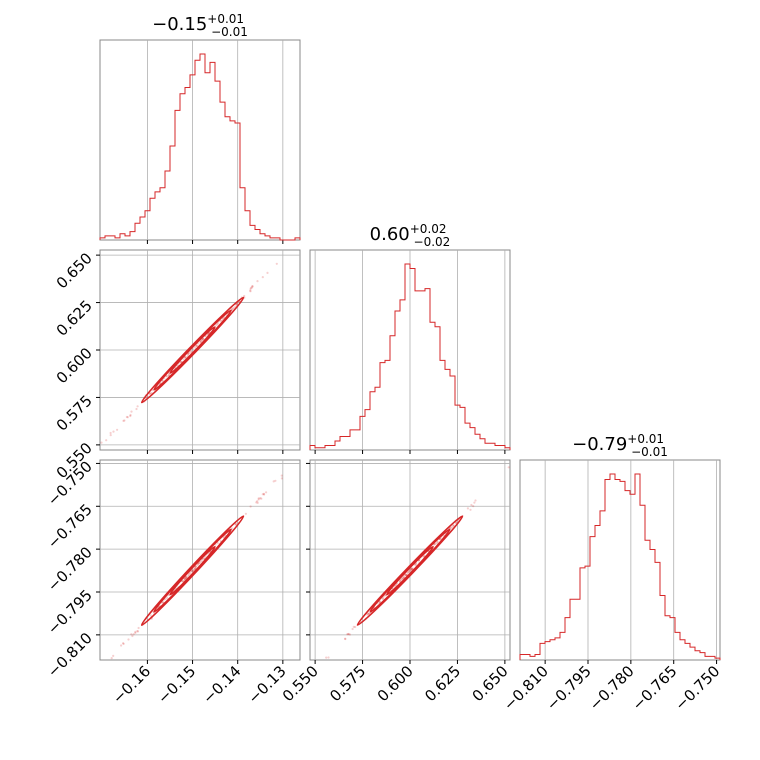 Image resolution: width=760 pixels, height=760 pixels. Describe the element at coordinates (347, 683) in the screenshot. I see `x-tick-label-2-1: 0.575` at that location.